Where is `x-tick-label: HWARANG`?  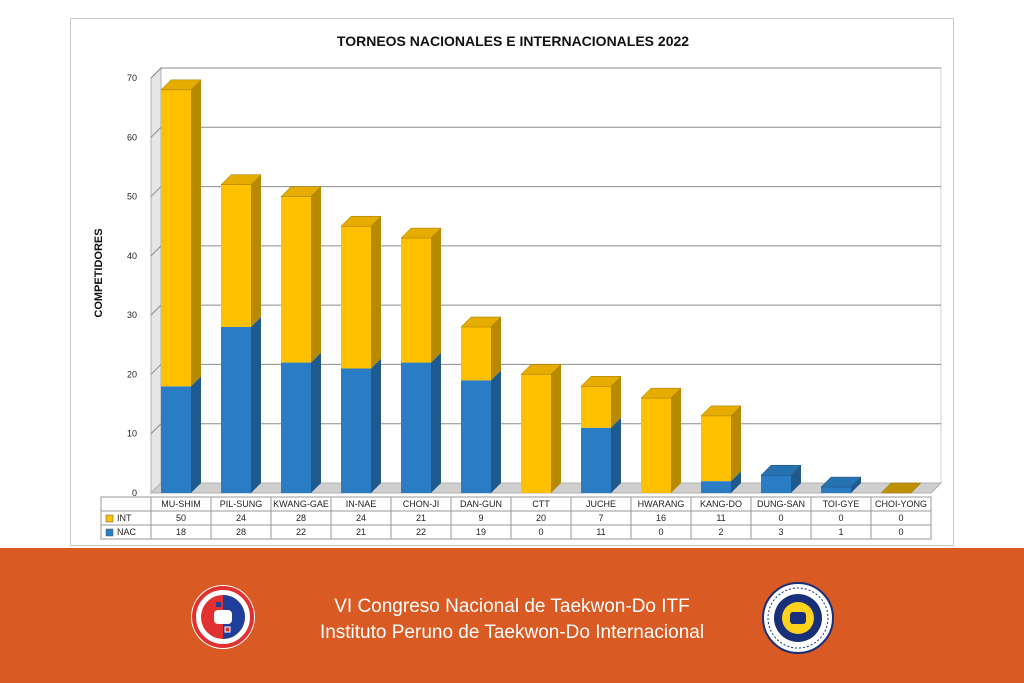 x-tick-label: HWARANG is located at coordinates (661, 504).